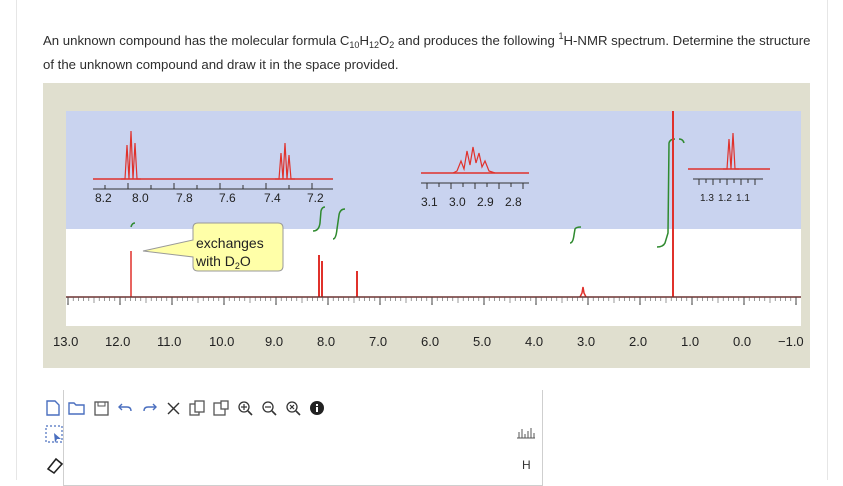 This screenshot has width=843, height=486. I want to click on inset2-tick-label: 3.1, so click(429, 202).